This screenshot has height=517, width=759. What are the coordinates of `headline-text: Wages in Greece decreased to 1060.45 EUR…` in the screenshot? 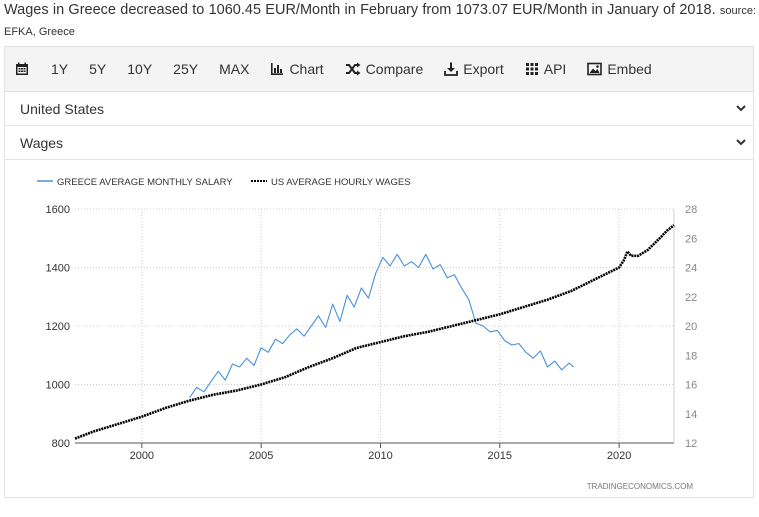 It's located at (360, 10).